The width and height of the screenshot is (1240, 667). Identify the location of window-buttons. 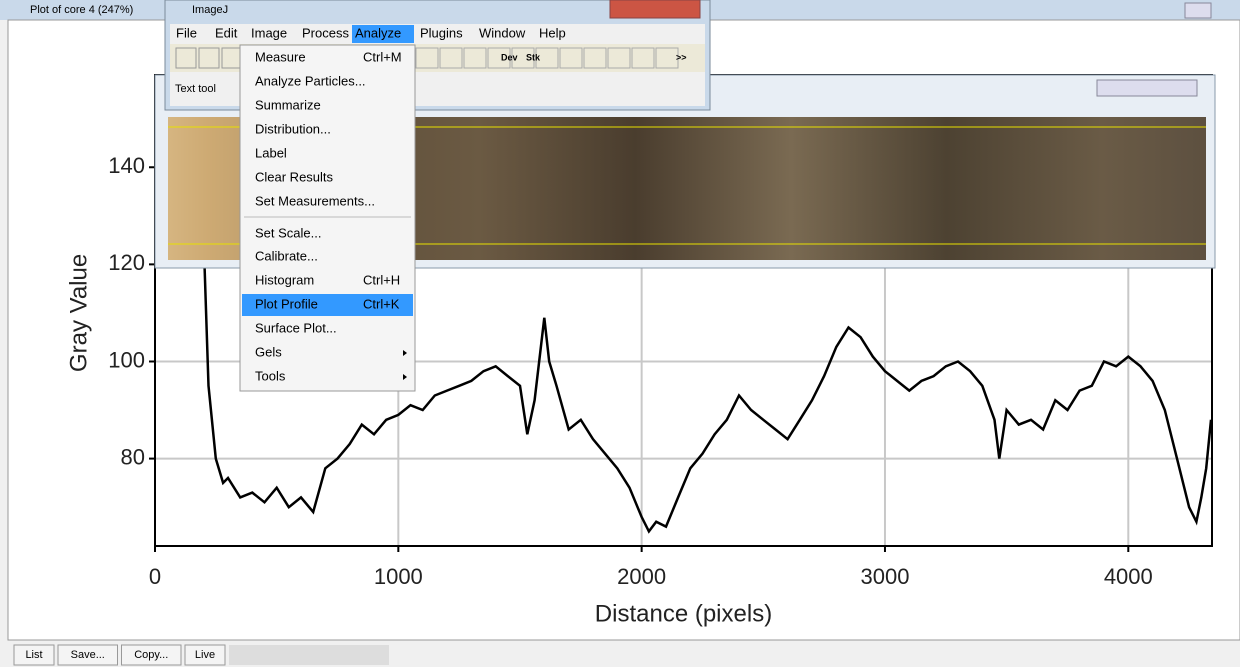
(1147, 88).